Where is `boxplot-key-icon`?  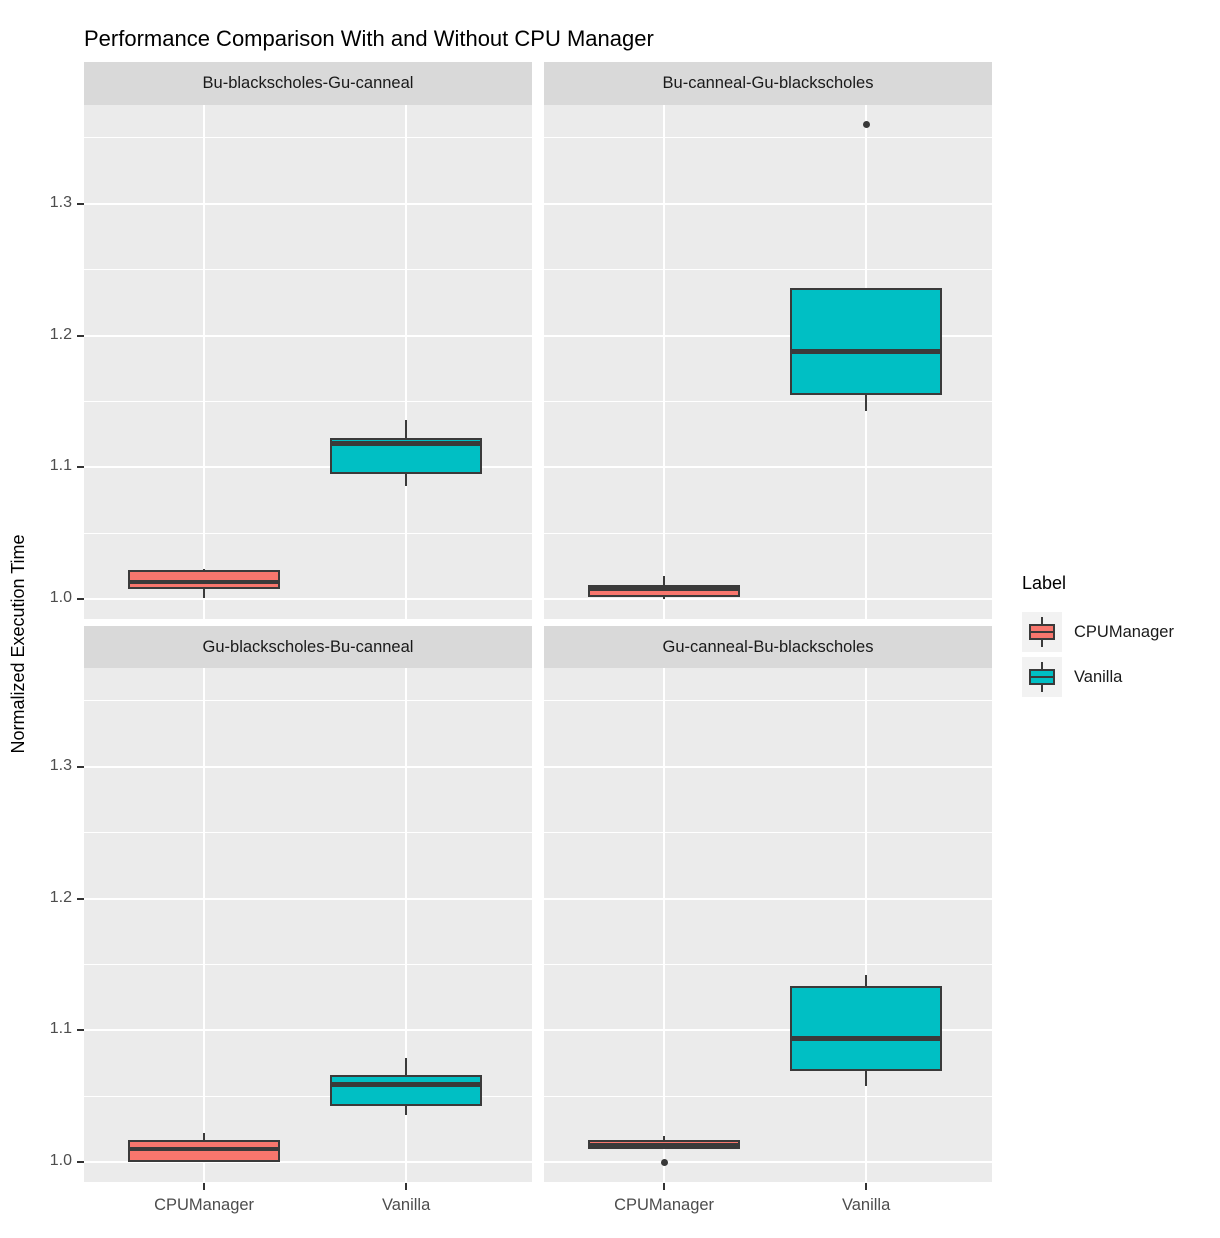
boxplot-key-icon is located at coordinates (1042, 677).